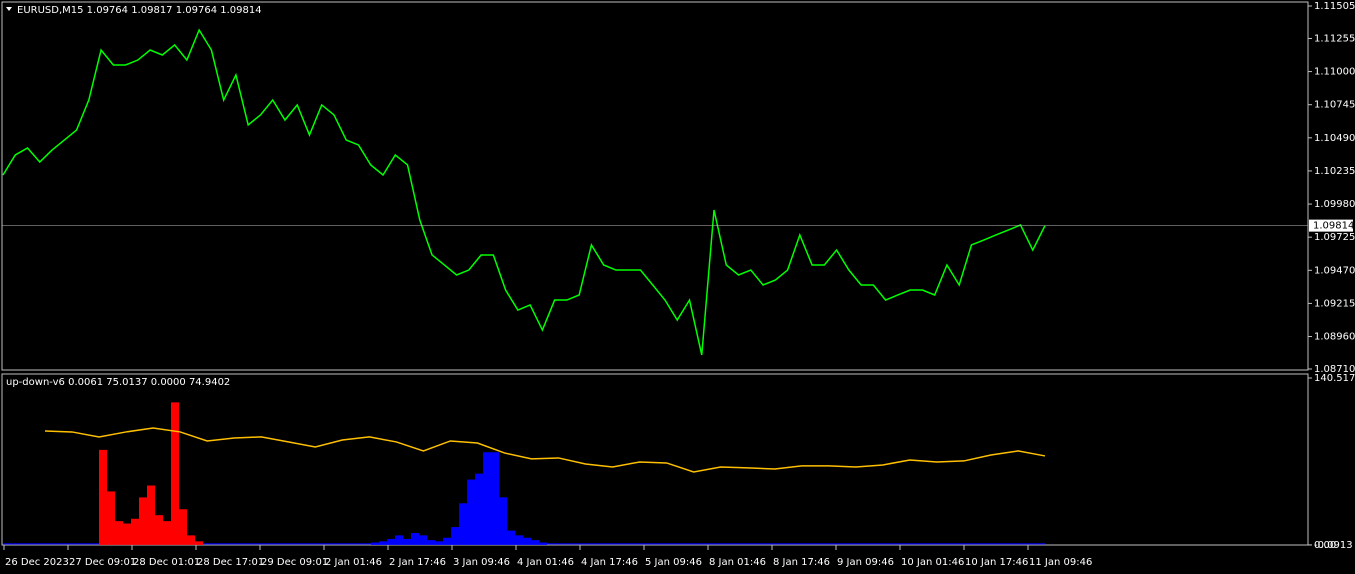 The image size is (1355, 574). Describe the element at coordinates (737, 562) in the screenshot. I see `x-tick-label: 8 Jan 01:46` at that location.